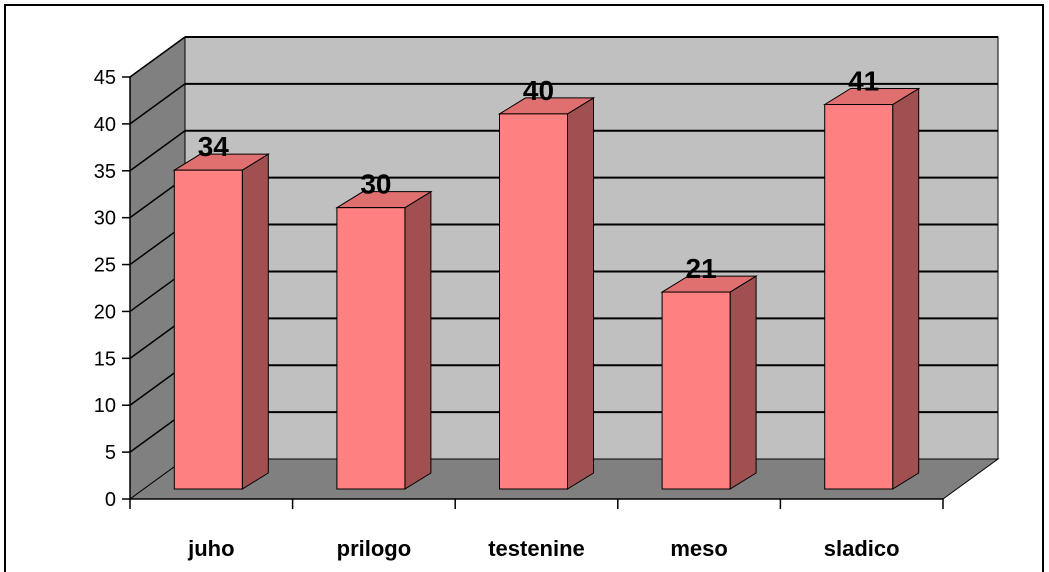 The image size is (1049, 572). I want to click on x-tick-label: testenine, so click(536, 548).